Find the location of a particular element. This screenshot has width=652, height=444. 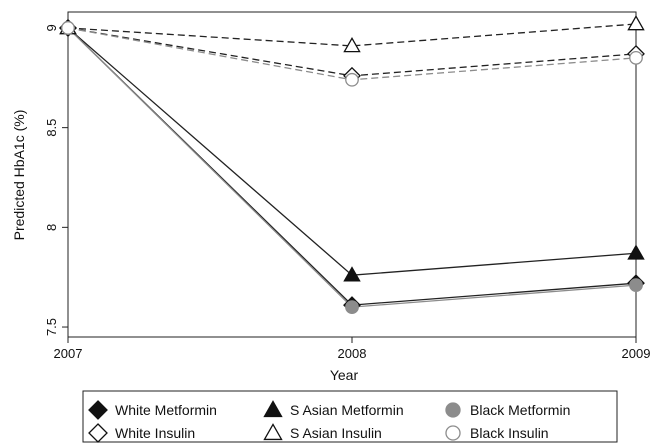

y-axis: 7.5 8 8.5 9 is located at coordinates (56, 180).